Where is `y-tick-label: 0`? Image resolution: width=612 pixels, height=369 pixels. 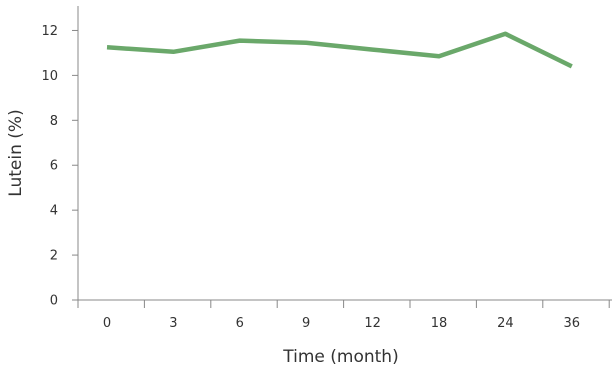
y-tick-label: 0 is located at coordinates (54, 301).